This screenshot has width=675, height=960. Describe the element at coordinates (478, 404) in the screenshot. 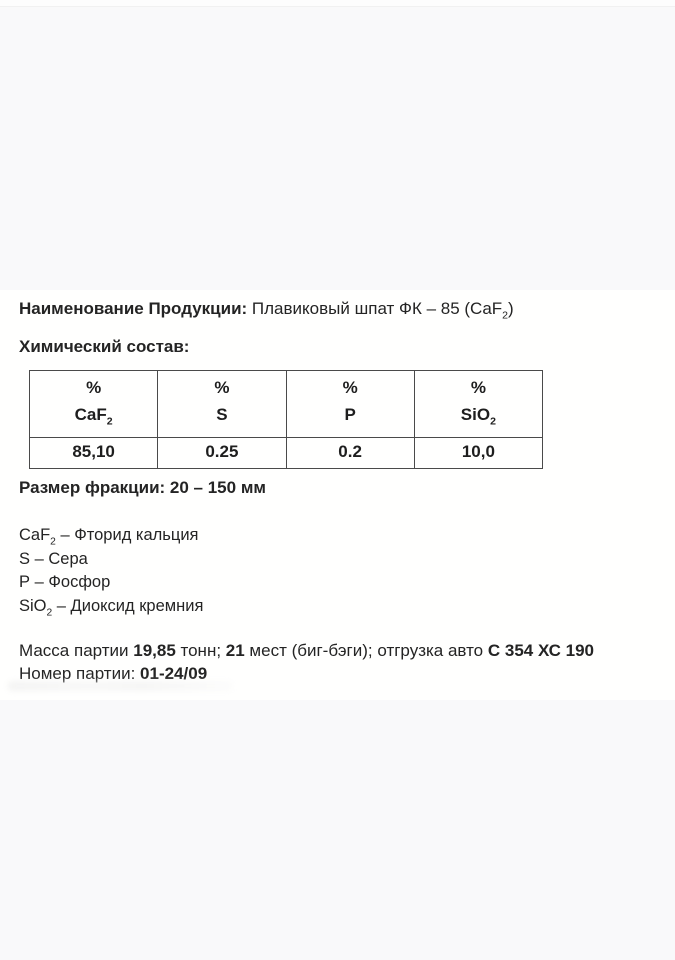

I see `header-cell-sio2: % SiO2` at that location.